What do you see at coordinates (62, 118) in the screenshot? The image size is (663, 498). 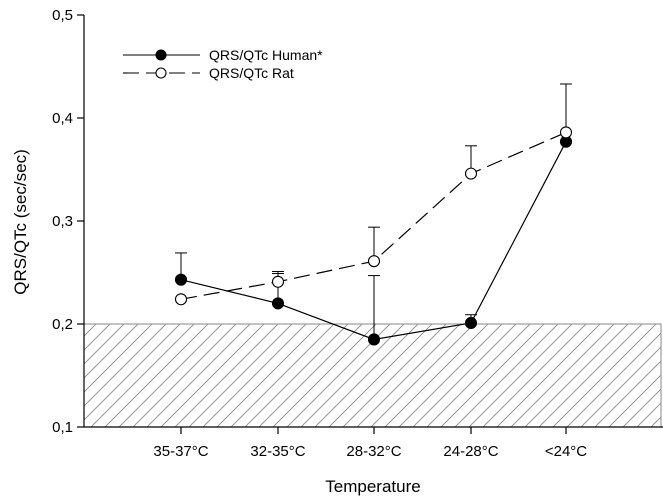 I see `y-tick-label: 0,4` at bounding box center [62, 118].